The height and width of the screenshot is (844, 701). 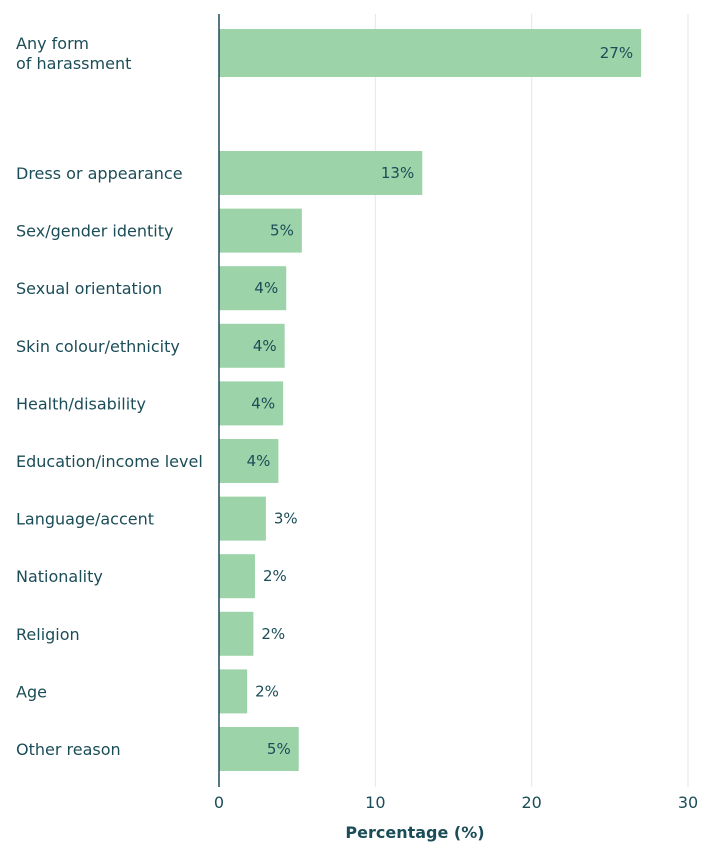 What do you see at coordinates (99, 173) in the screenshot?
I see `category-label: Dress or appearance` at bounding box center [99, 173].